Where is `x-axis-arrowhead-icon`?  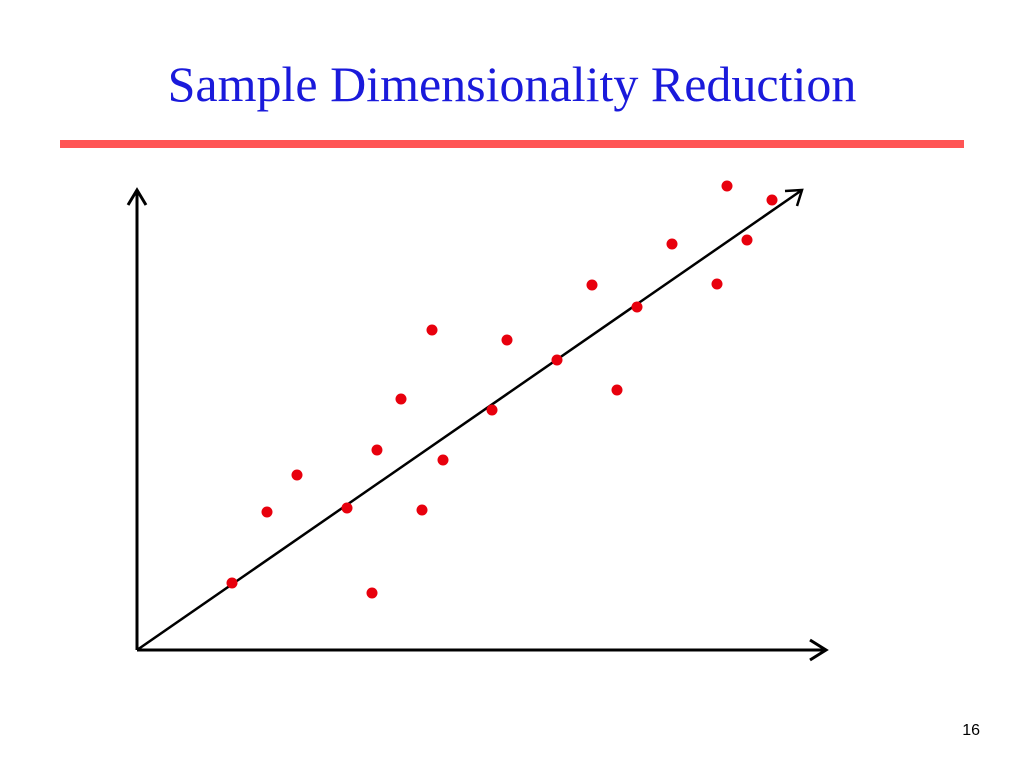
x-axis-arrowhead-icon is located at coordinates (819, 650).